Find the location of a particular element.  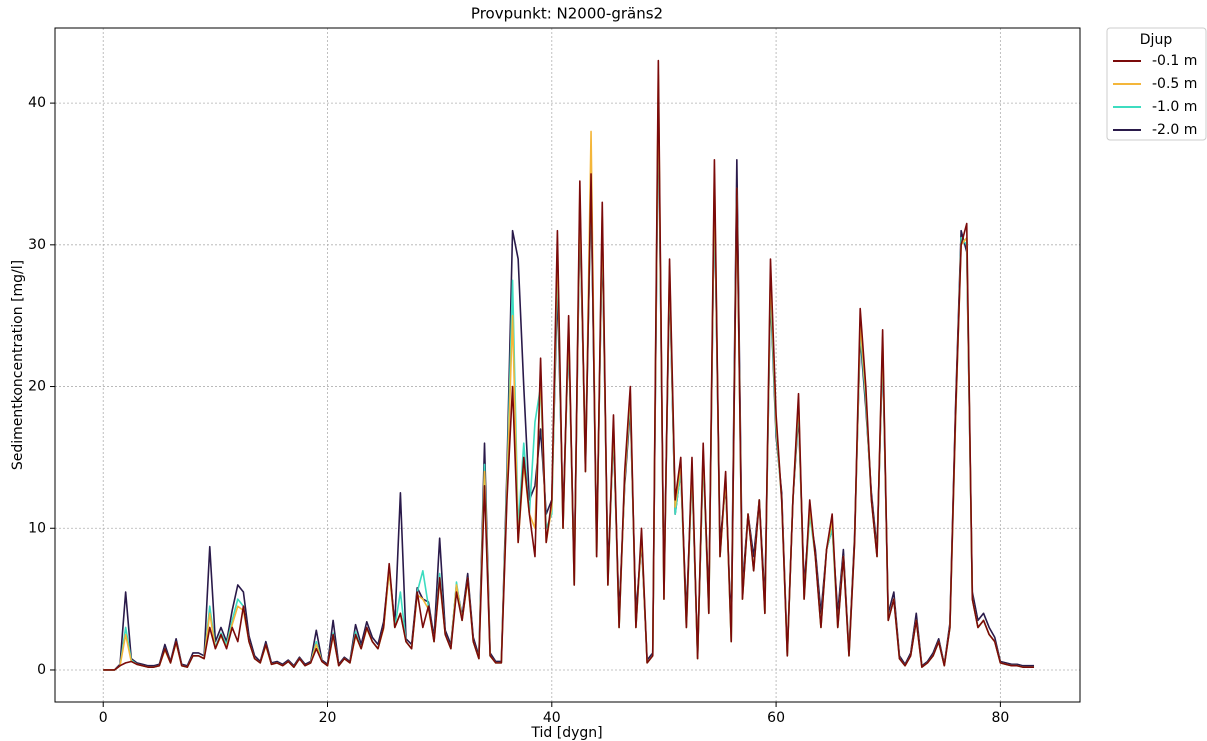

x-tick-label: 20 is located at coordinates (328, 718).